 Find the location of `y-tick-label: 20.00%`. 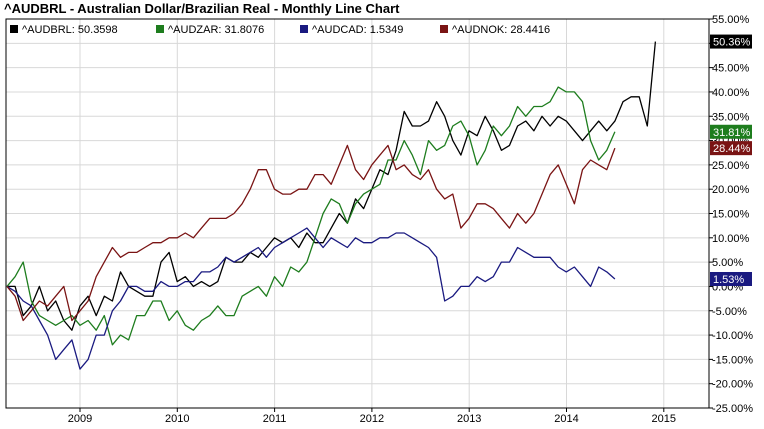

y-tick-label: 20.00% is located at coordinates (731, 190).